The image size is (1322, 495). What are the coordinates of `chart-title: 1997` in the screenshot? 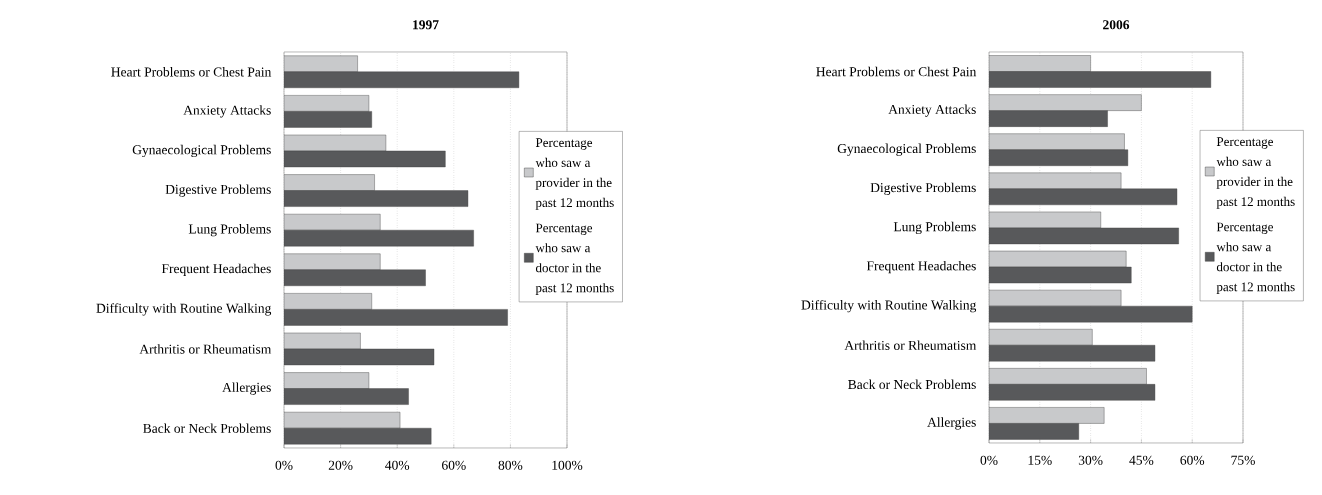 It's located at (426, 25).